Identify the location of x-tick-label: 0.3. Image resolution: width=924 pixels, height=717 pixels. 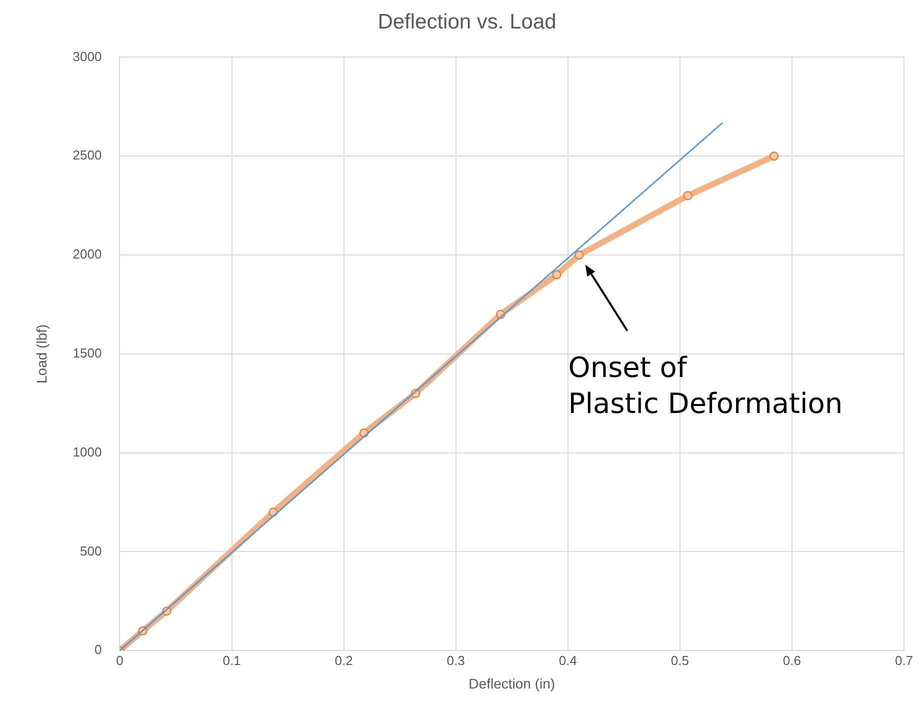
(455, 660).